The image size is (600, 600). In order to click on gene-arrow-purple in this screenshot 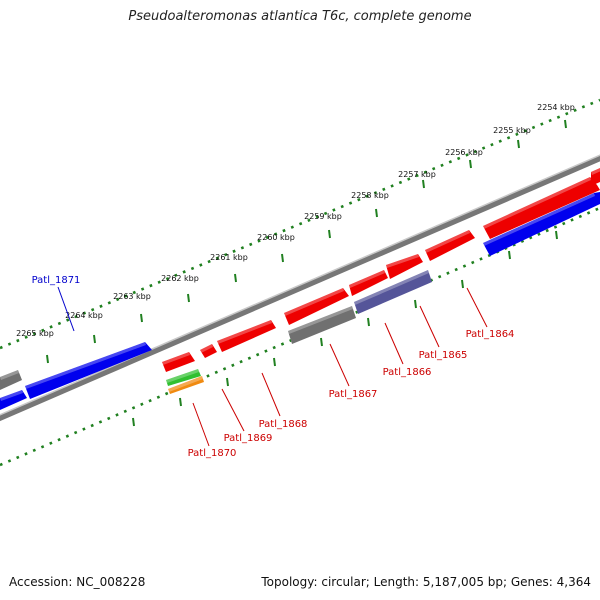, I will do `click(393, 292)`.